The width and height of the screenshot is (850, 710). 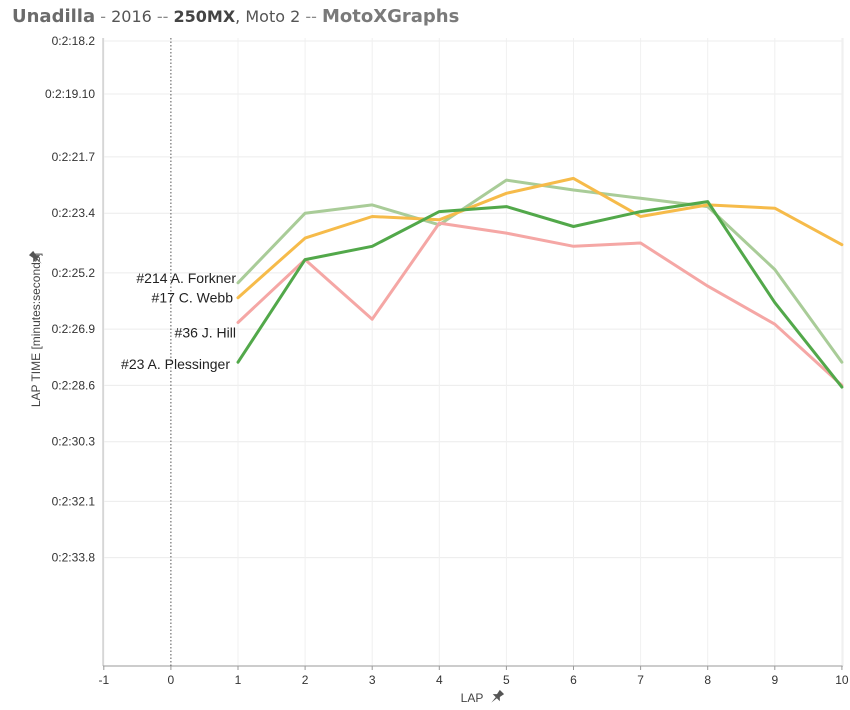 I want to click on title-comma: ,, so click(x=240, y=16).